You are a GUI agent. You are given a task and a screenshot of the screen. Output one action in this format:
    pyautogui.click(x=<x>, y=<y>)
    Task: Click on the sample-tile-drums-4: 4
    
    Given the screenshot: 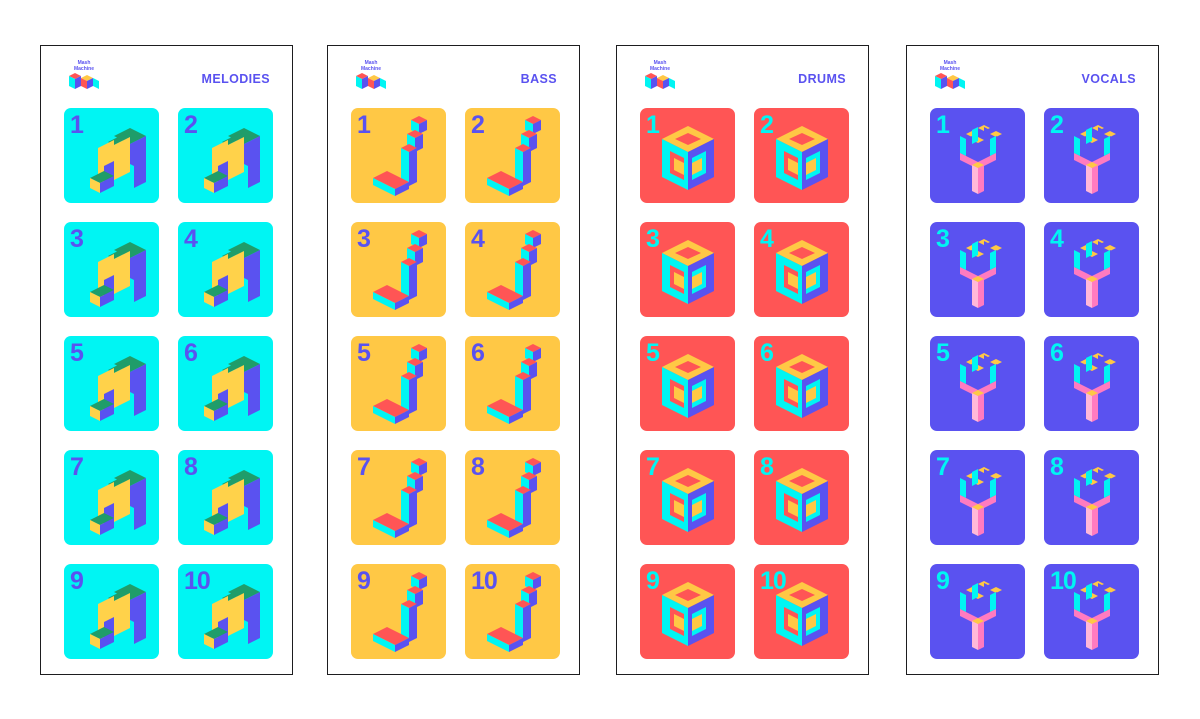 What is the action you would take?
    pyautogui.click(x=801, y=269)
    